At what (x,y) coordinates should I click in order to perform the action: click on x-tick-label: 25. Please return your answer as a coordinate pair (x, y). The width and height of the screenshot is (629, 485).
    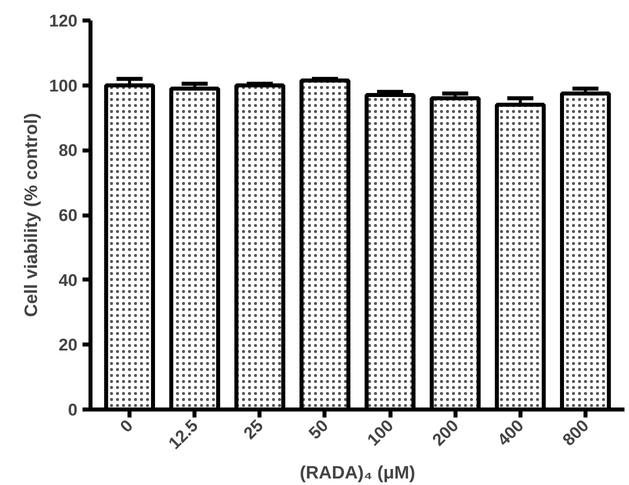
    Looking at the image, I should click on (253, 429).